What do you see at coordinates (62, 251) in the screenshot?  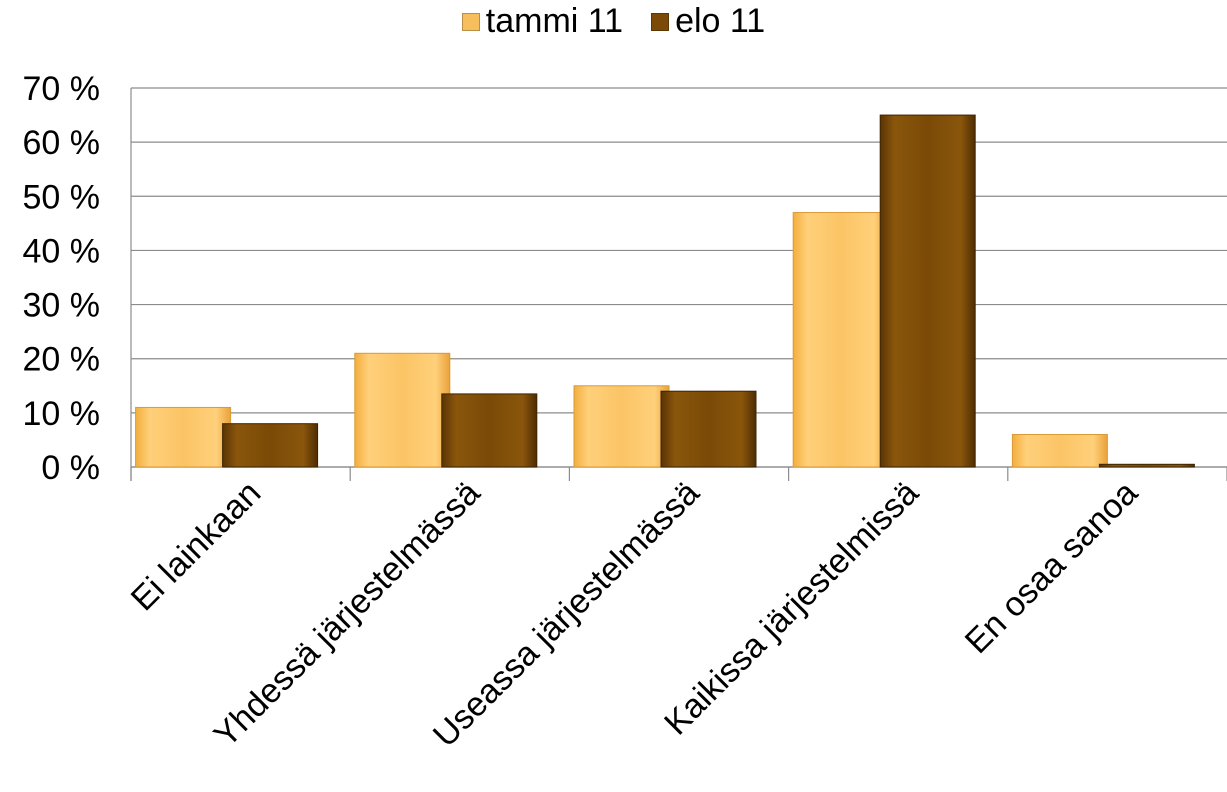 I see `y-tick-label: 40 %` at bounding box center [62, 251].